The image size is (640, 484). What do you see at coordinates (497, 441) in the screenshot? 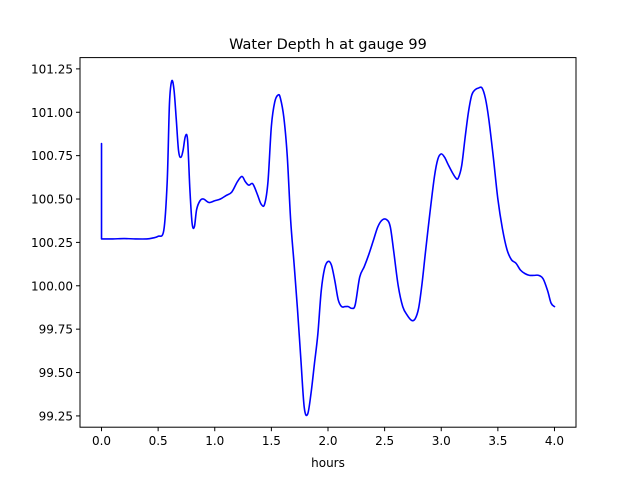
I see `x-tick-label: 3.5` at bounding box center [497, 441].